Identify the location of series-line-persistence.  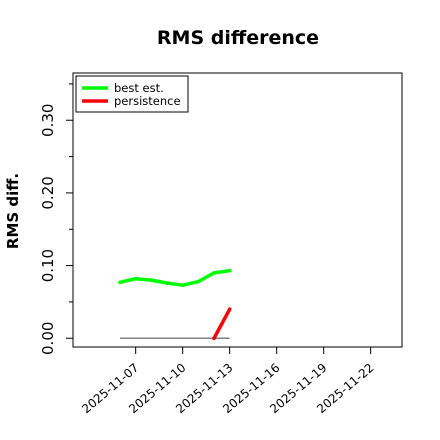
(222, 324).